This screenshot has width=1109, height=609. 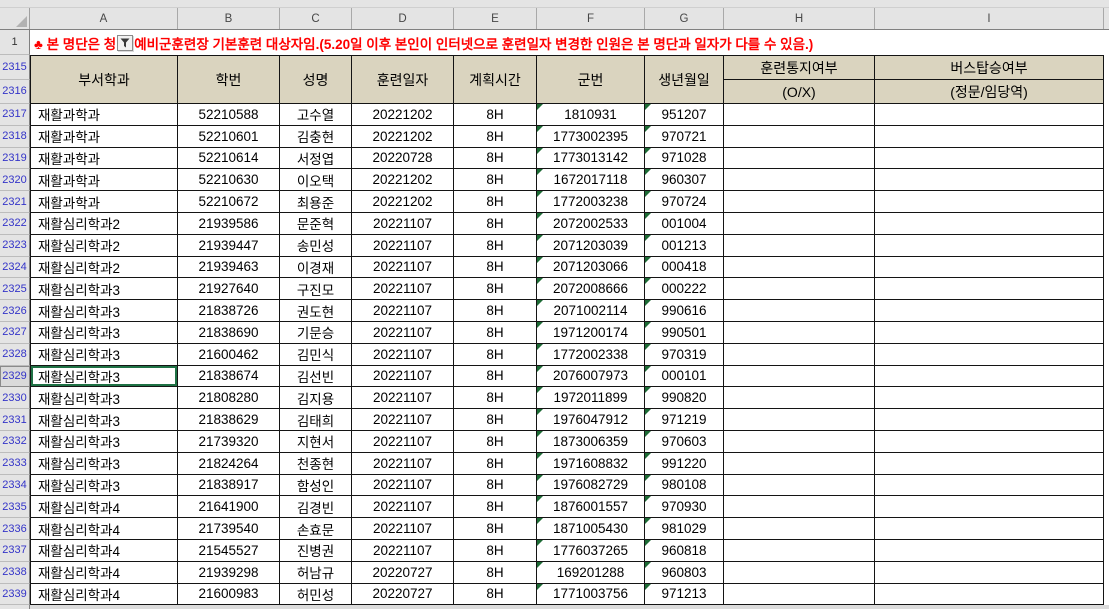 I want to click on cell-student-id: 21927640, so click(x=229, y=289).